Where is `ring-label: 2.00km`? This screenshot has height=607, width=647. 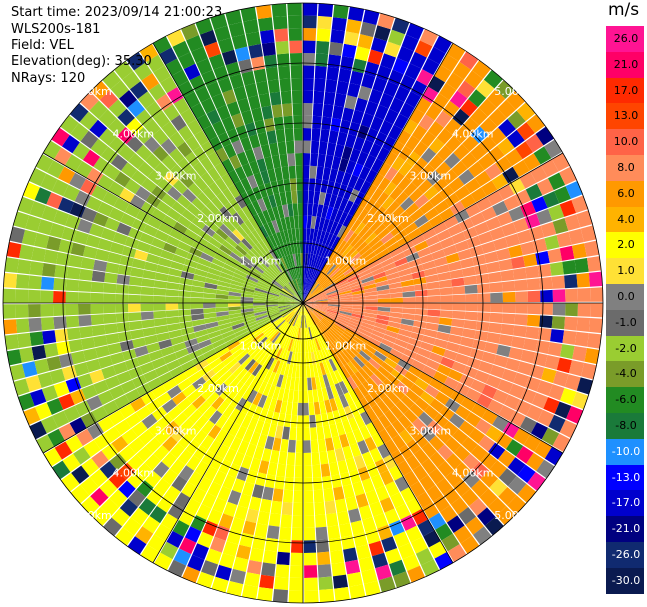
ring-label: 2.00km is located at coordinates (218, 218).